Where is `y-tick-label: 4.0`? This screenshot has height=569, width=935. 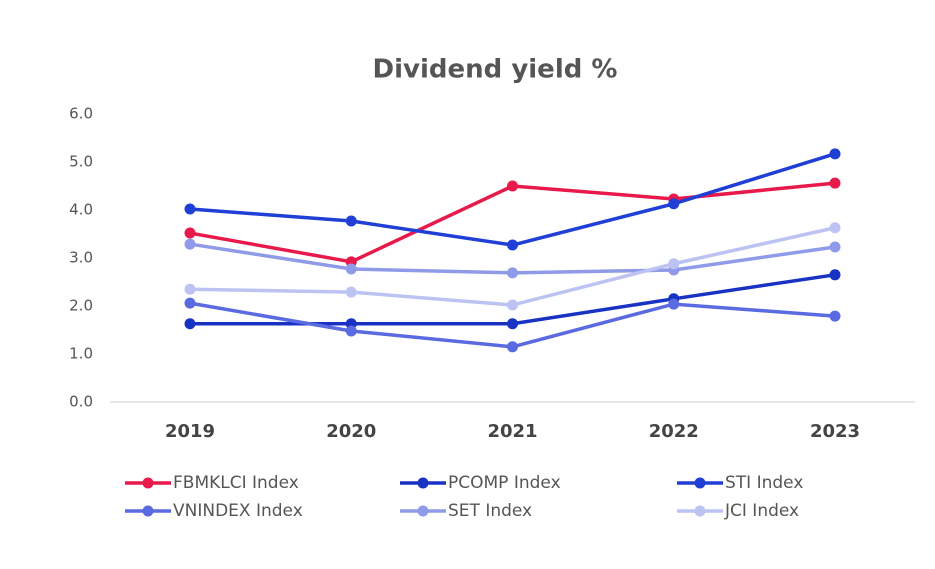
y-tick-label: 4.0 is located at coordinates (81, 210).